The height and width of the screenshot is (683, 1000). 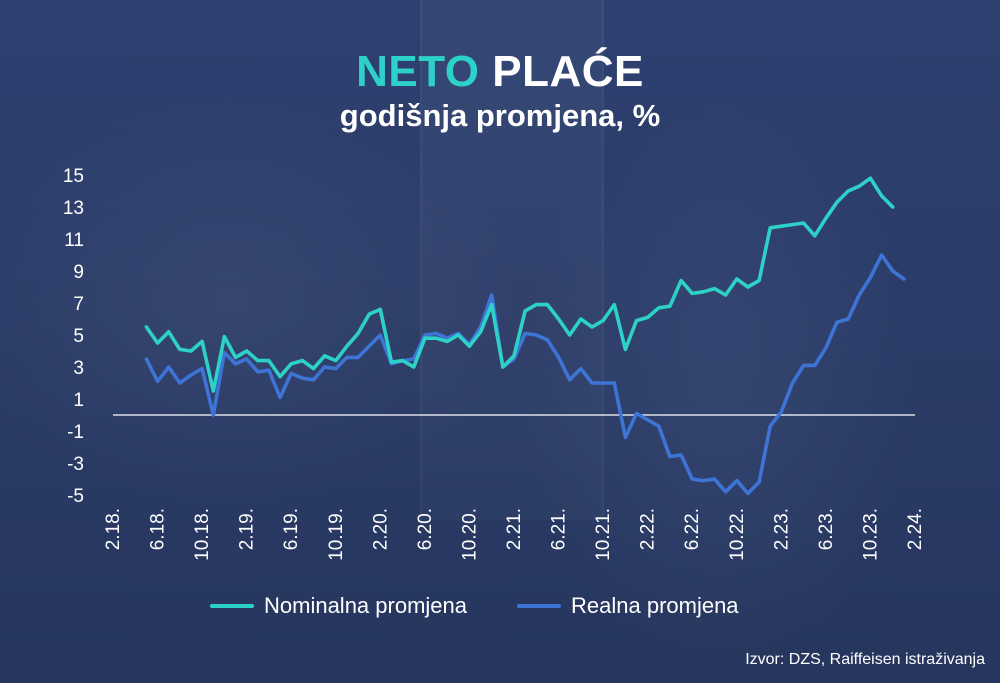 I want to click on x-tick-label: 10.22., so click(x=737, y=534).